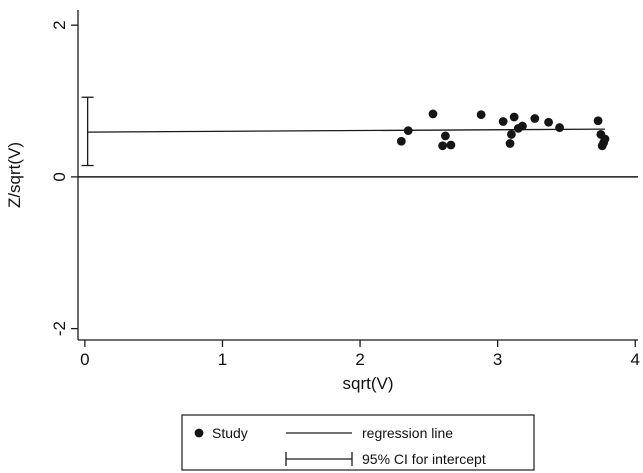  What do you see at coordinates (497, 359) in the screenshot?
I see `x-tick-label: 3` at bounding box center [497, 359].